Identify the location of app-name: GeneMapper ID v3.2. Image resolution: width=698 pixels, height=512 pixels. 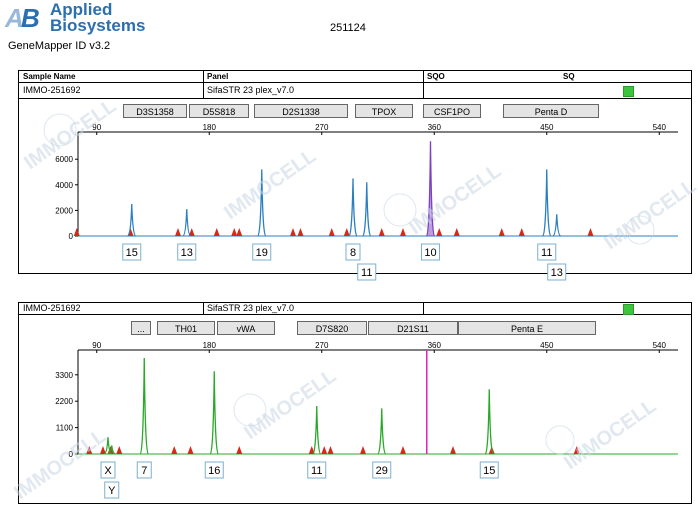
(59, 46).